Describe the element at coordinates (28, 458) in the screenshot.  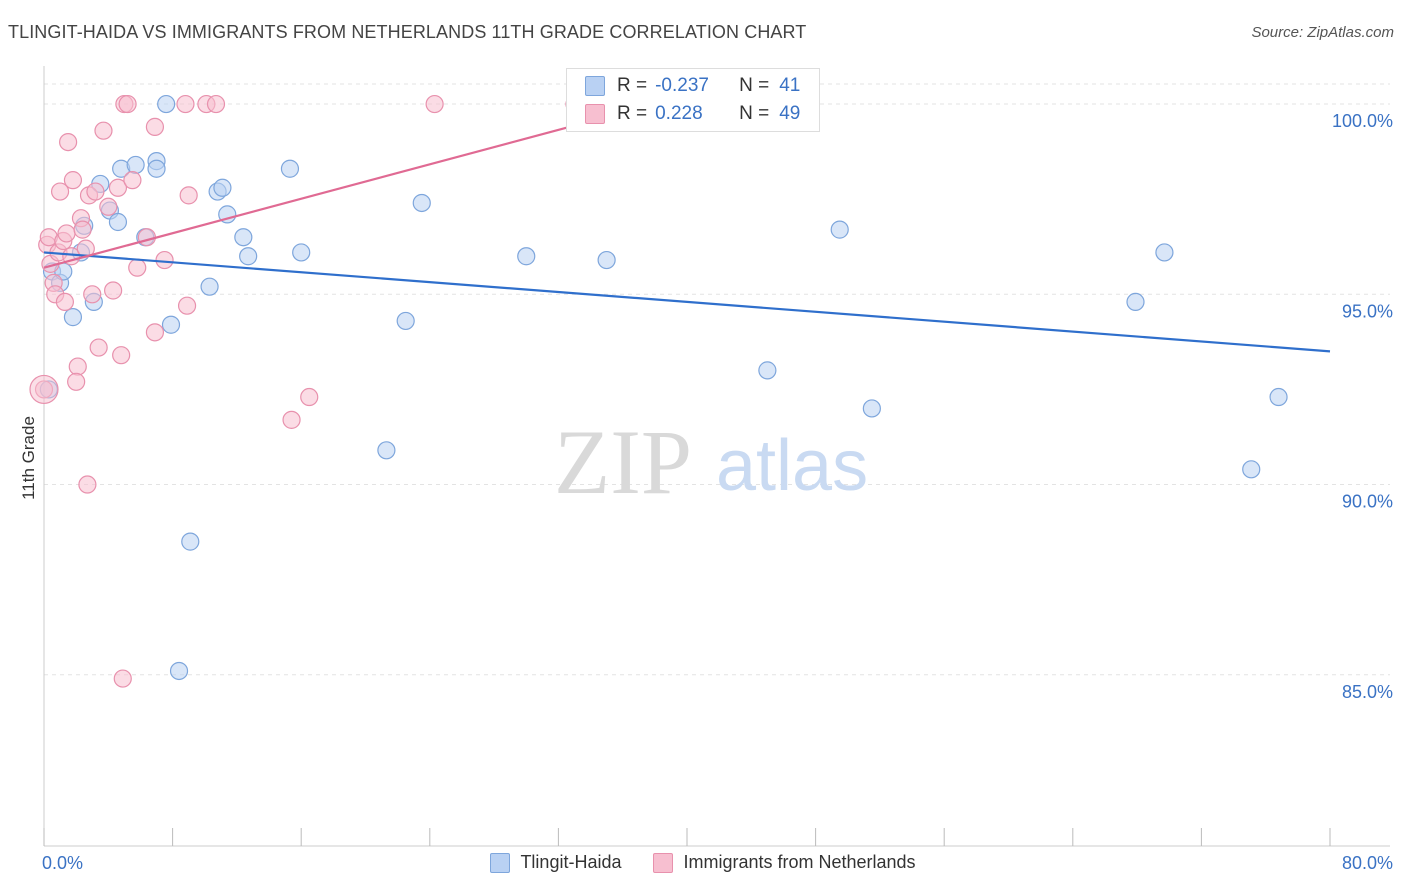
I see `y-axis-label: 11th Grade` at that location.